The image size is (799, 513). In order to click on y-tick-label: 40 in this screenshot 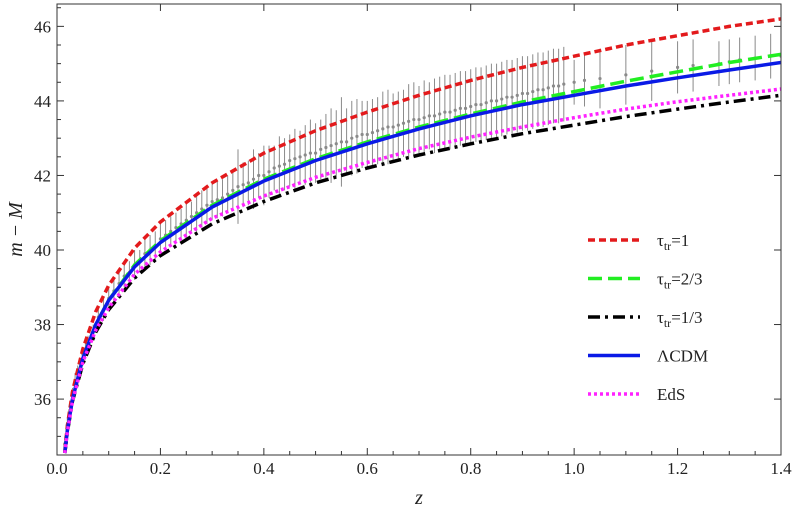, I will do `click(42, 250)`.